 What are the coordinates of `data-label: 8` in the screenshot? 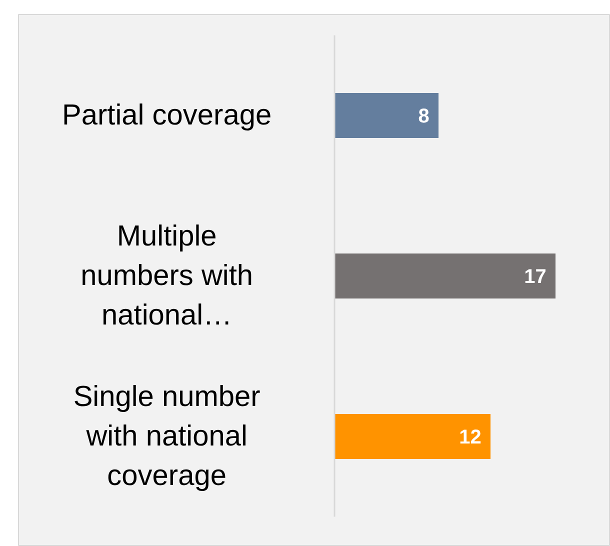 It's located at (424, 116).